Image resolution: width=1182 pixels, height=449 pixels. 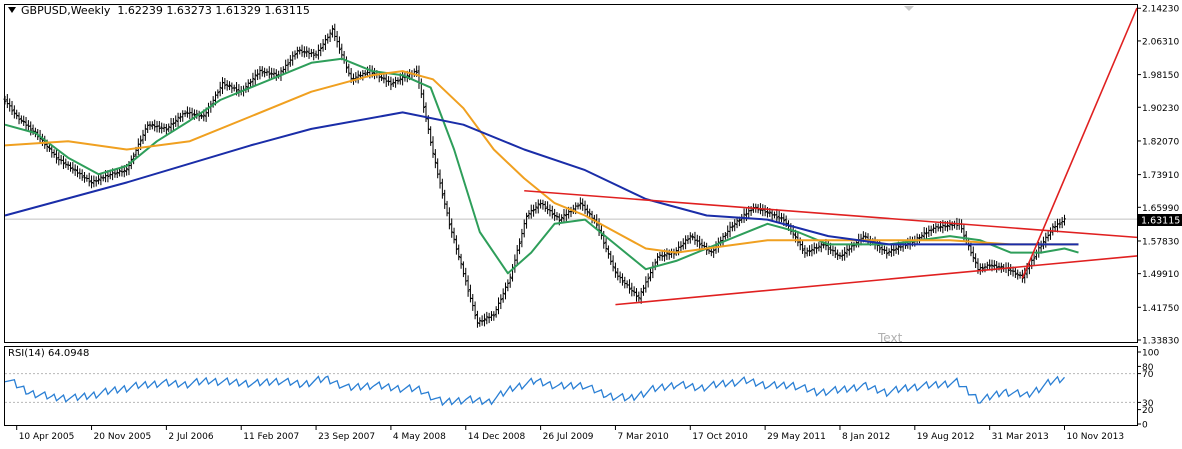 What do you see at coordinates (568, 437) in the screenshot?
I see `time-axis-label: 26 Jul 2009` at bounding box center [568, 437].